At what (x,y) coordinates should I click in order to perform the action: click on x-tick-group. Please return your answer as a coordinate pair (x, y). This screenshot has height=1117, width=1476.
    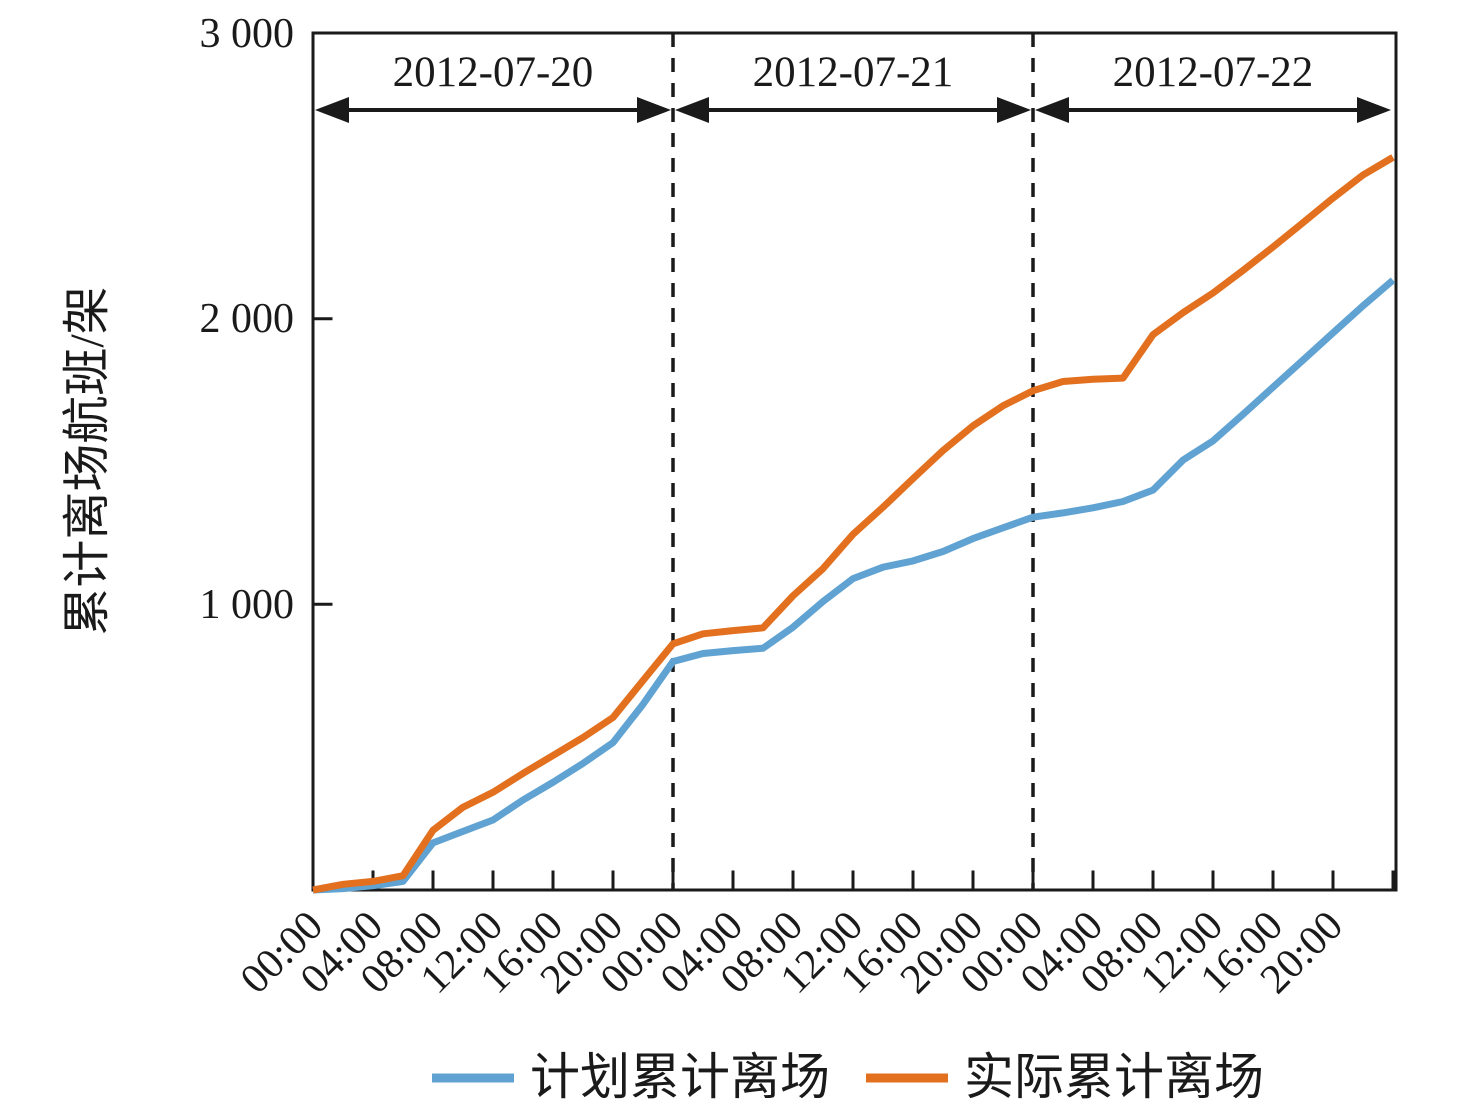
    Looking at the image, I should click on (853, 879).